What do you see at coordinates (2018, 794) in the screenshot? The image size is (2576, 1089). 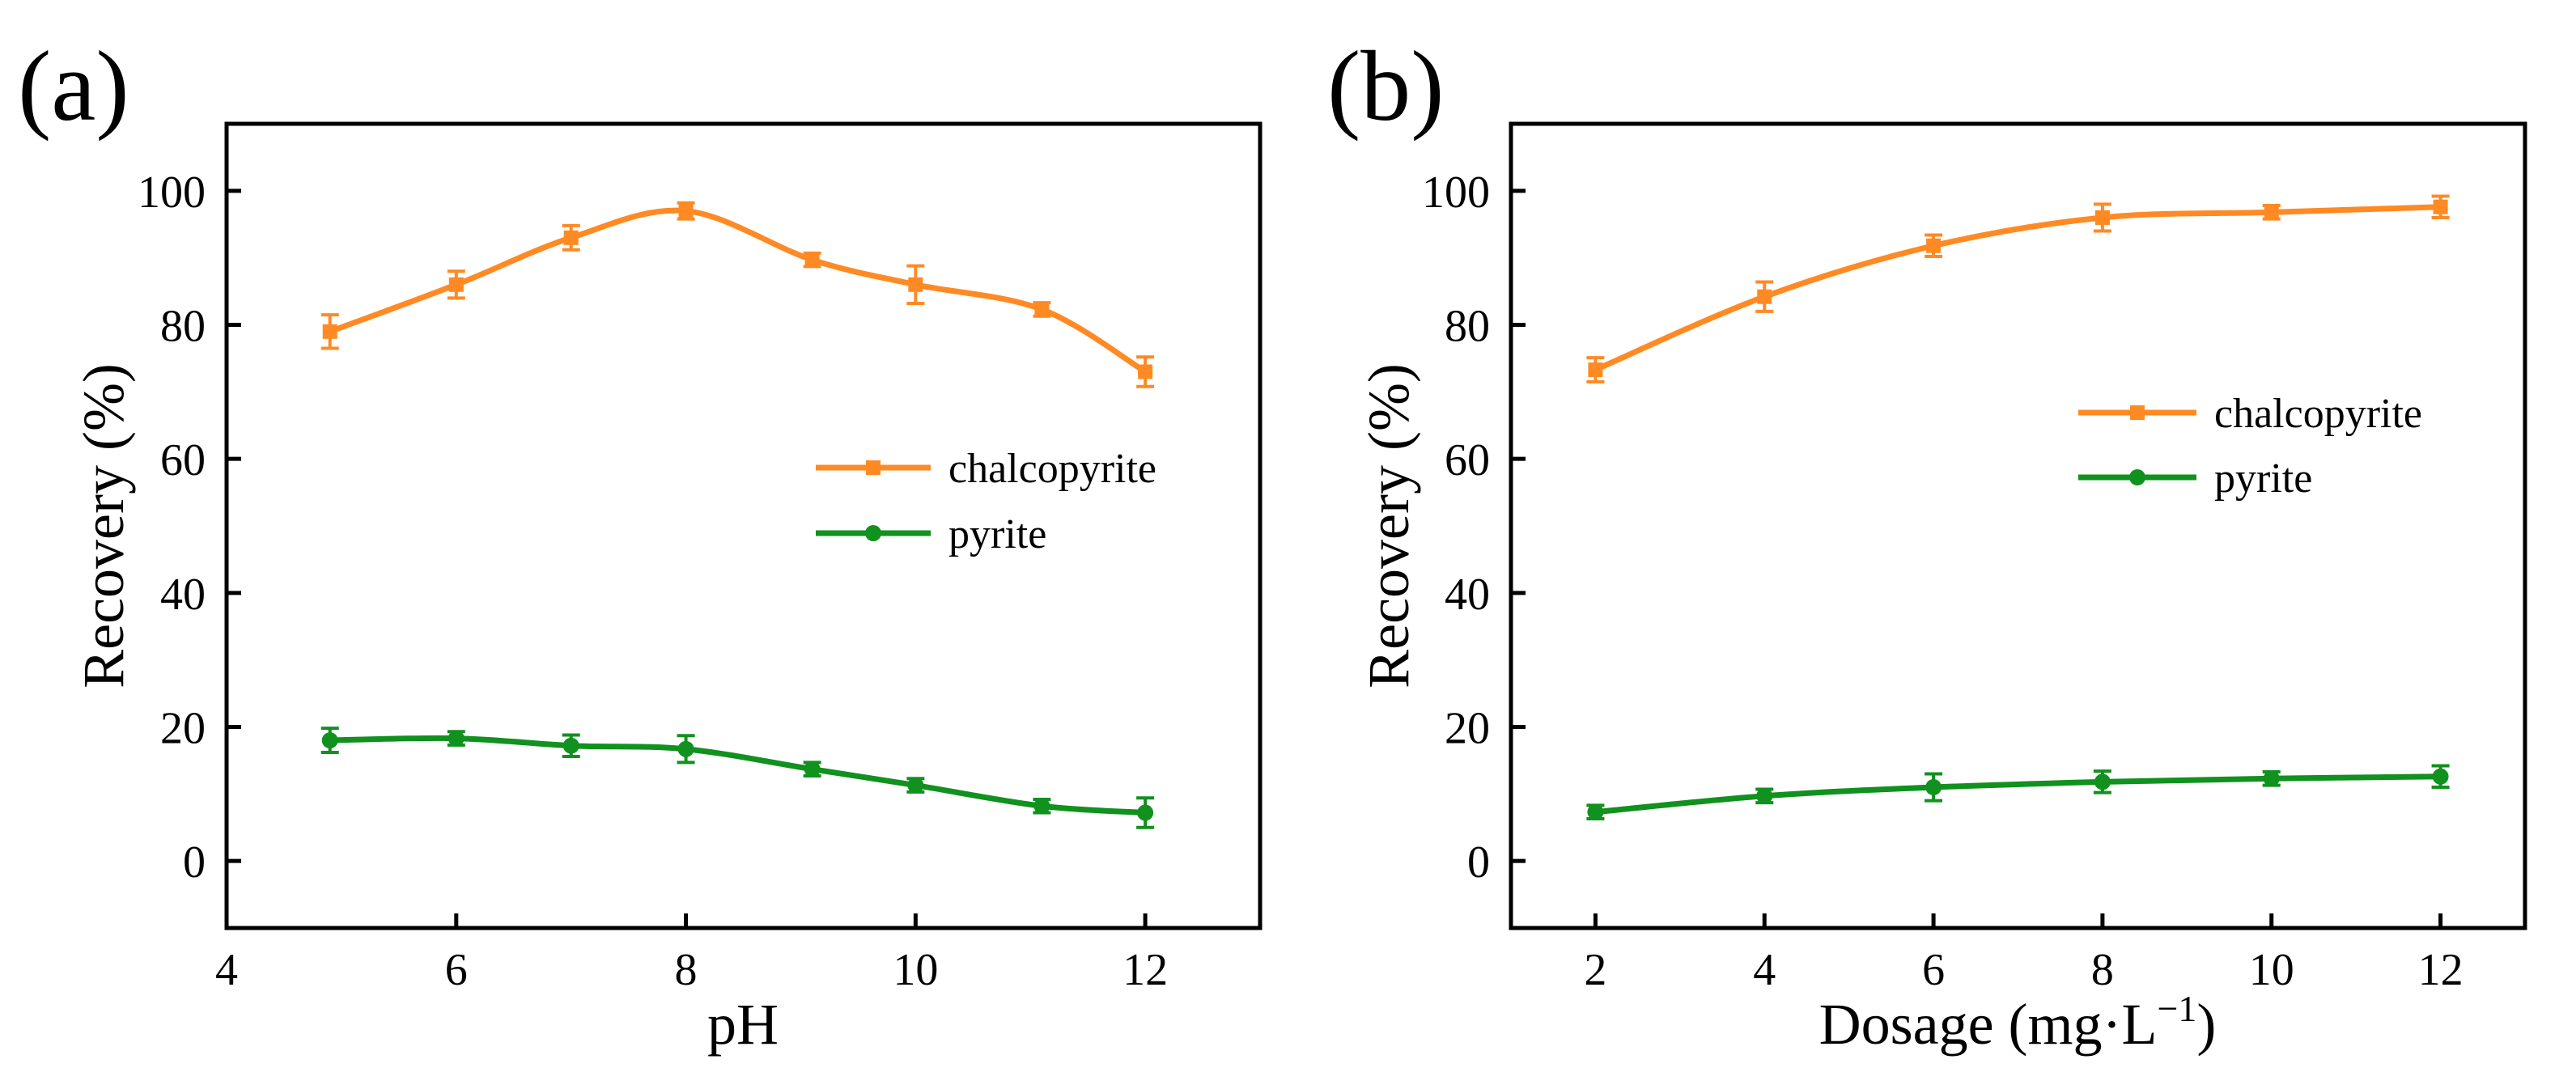 I see `panel-b-pyrite-line` at bounding box center [2018, 794].